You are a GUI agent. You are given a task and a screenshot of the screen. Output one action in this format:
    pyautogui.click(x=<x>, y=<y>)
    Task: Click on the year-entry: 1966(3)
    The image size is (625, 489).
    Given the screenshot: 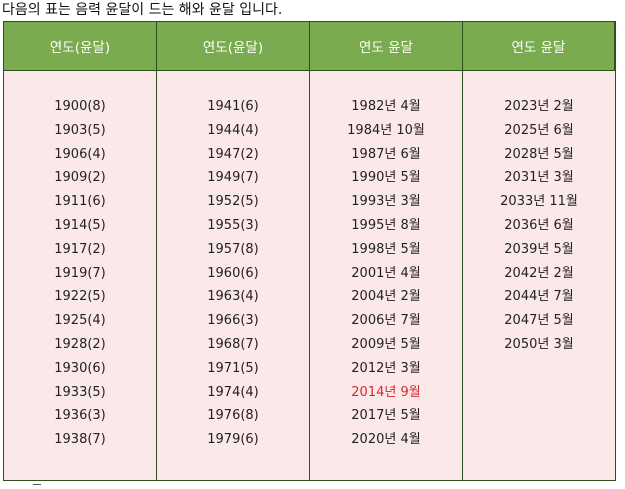 What is the action you would take?
    pyautogui.click(x=233, y=321)
    